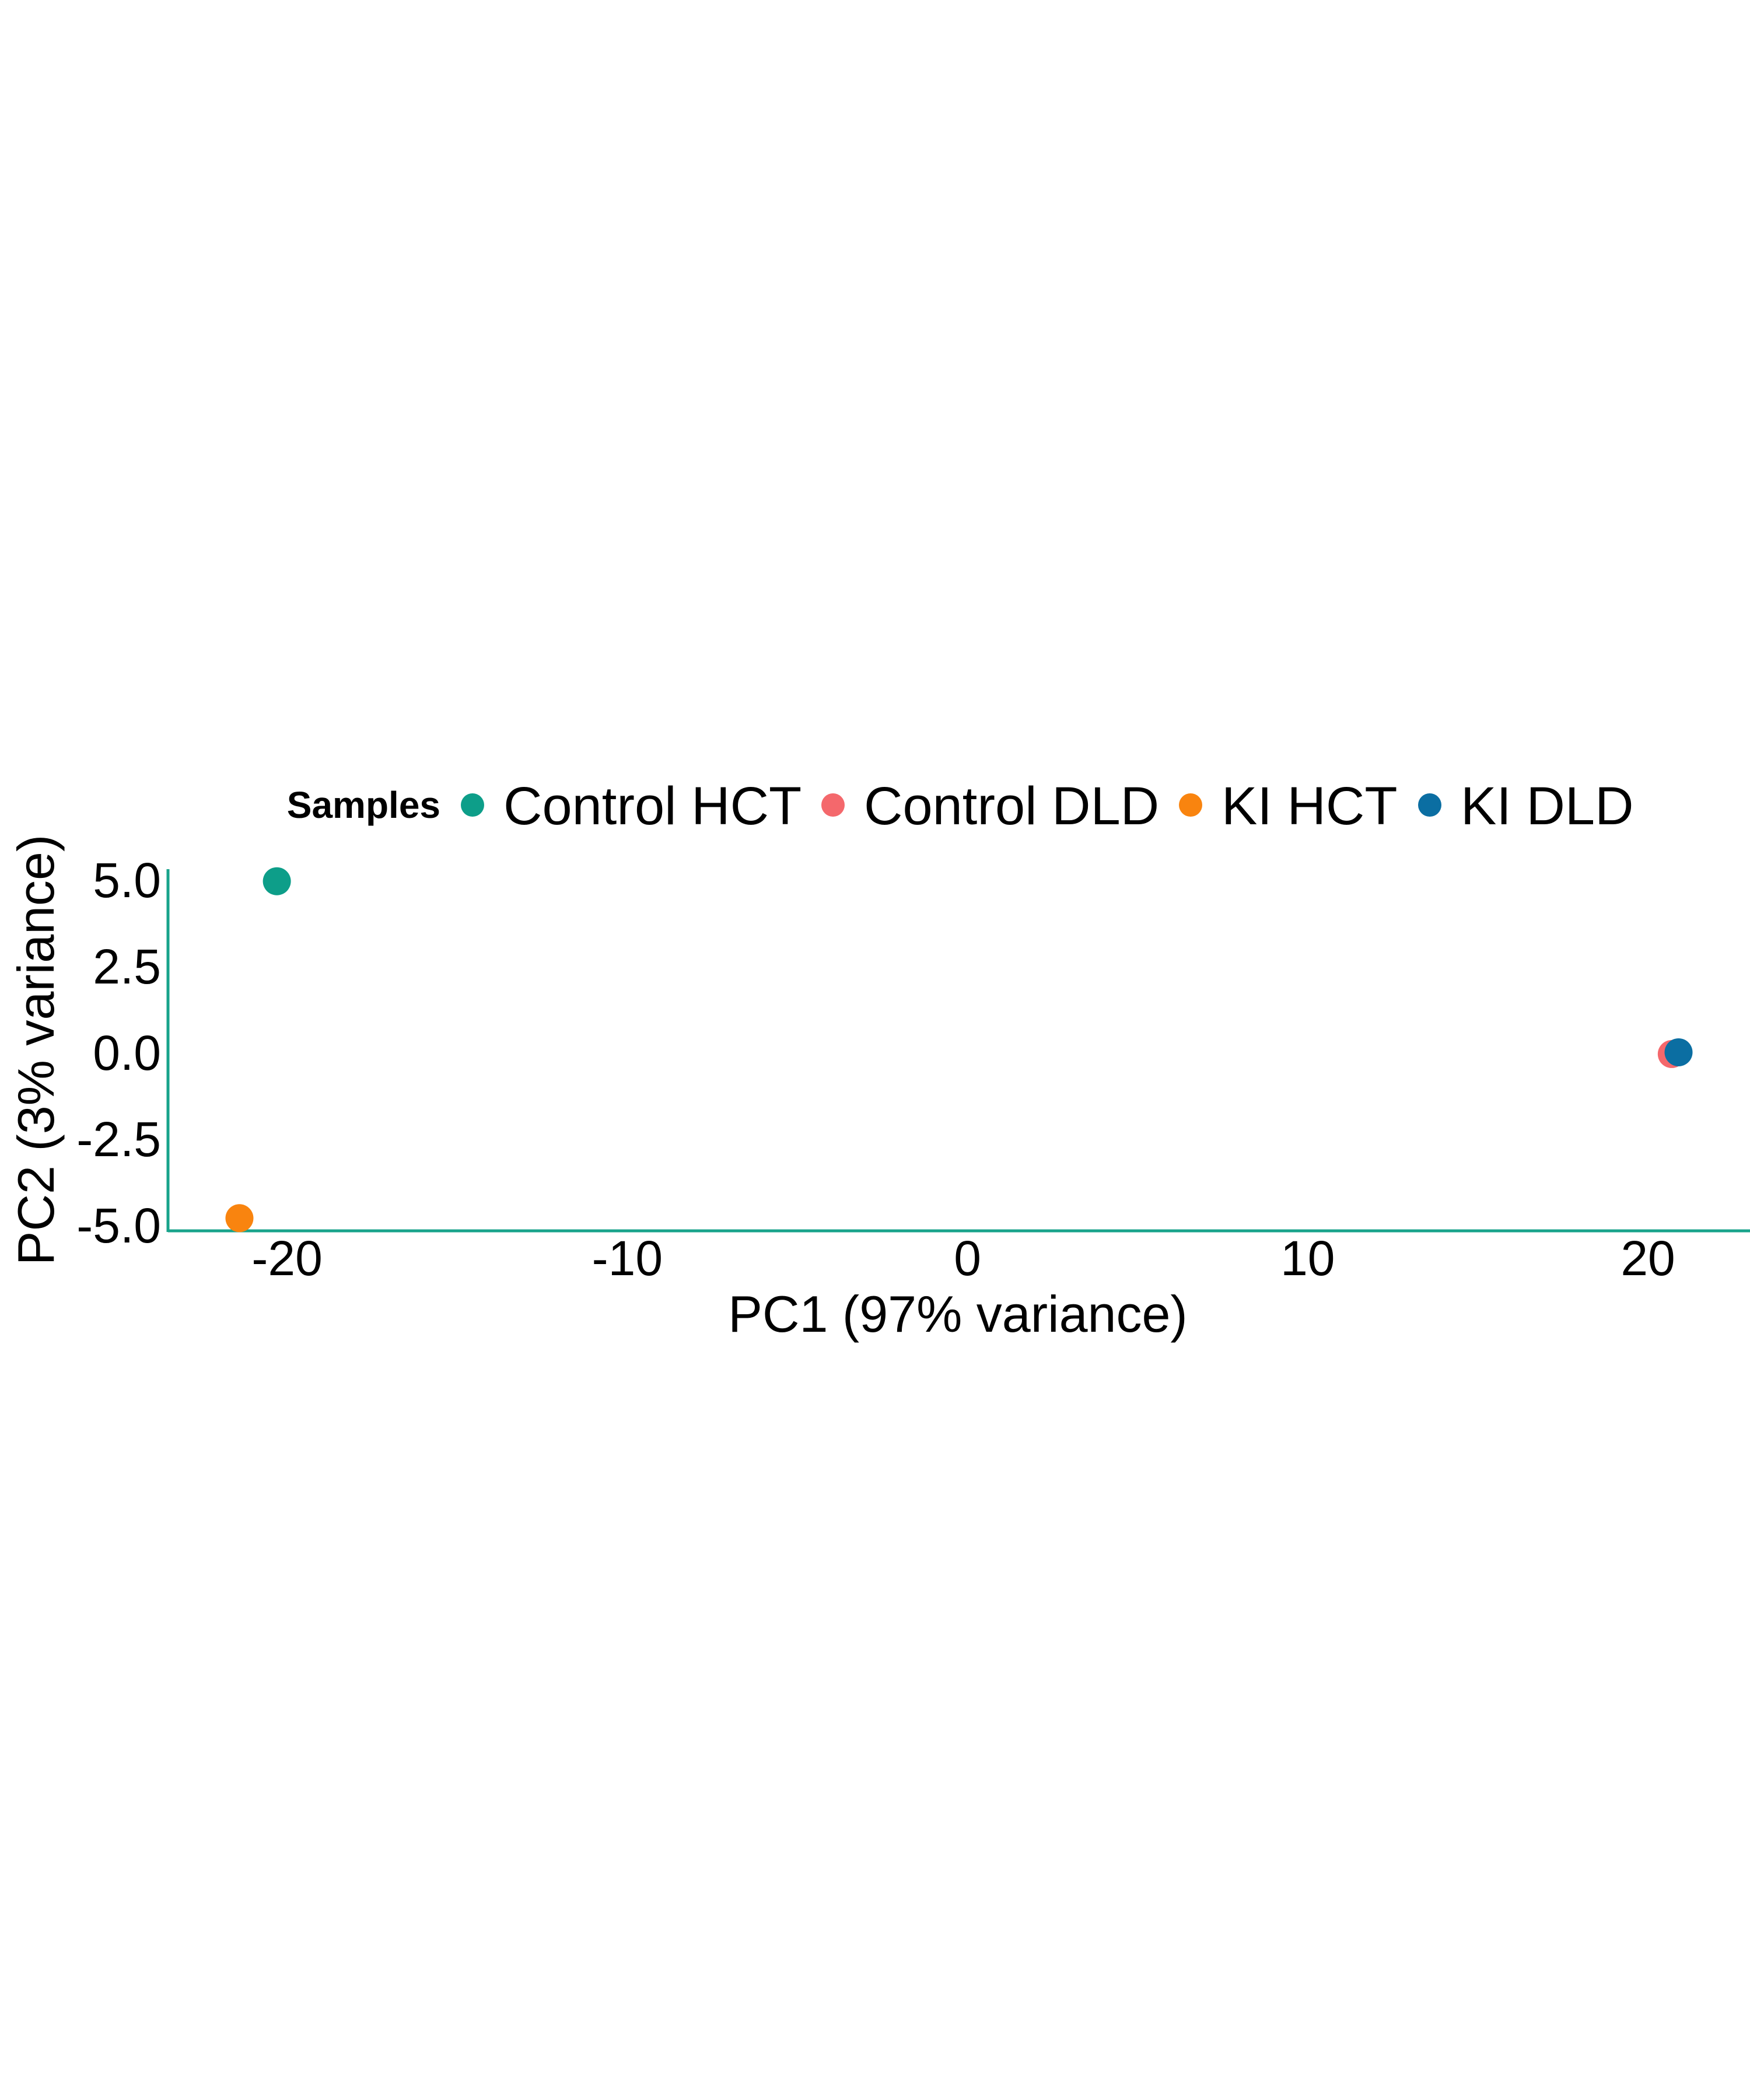 Image resolution: width=1750 pixels, height=2100 pixels. I want to click on x-tick-labels: -20 -10 0 10 20, so click(963, 1258).